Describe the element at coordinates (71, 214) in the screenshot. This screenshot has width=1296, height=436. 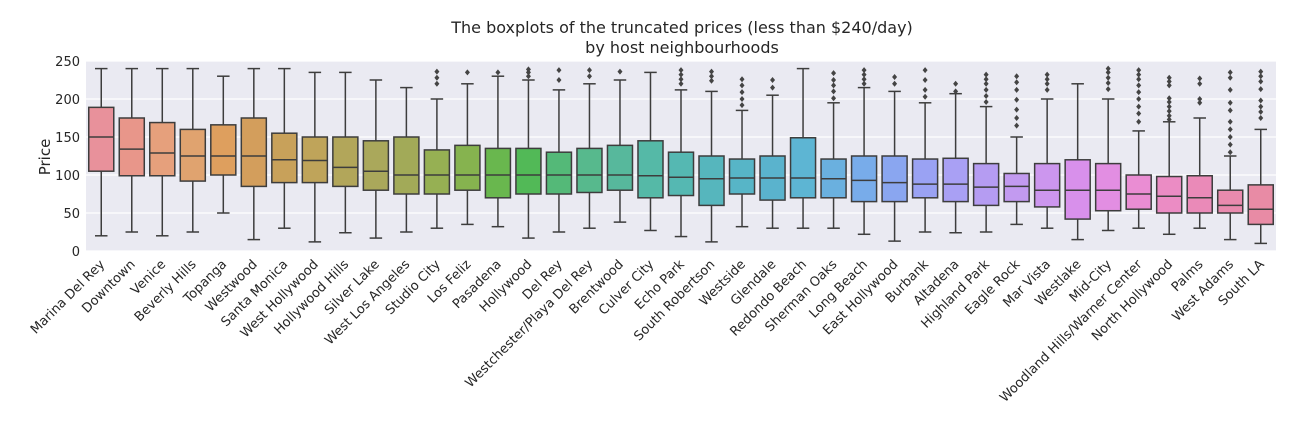
I see `y-tick-label: 50` at that location.